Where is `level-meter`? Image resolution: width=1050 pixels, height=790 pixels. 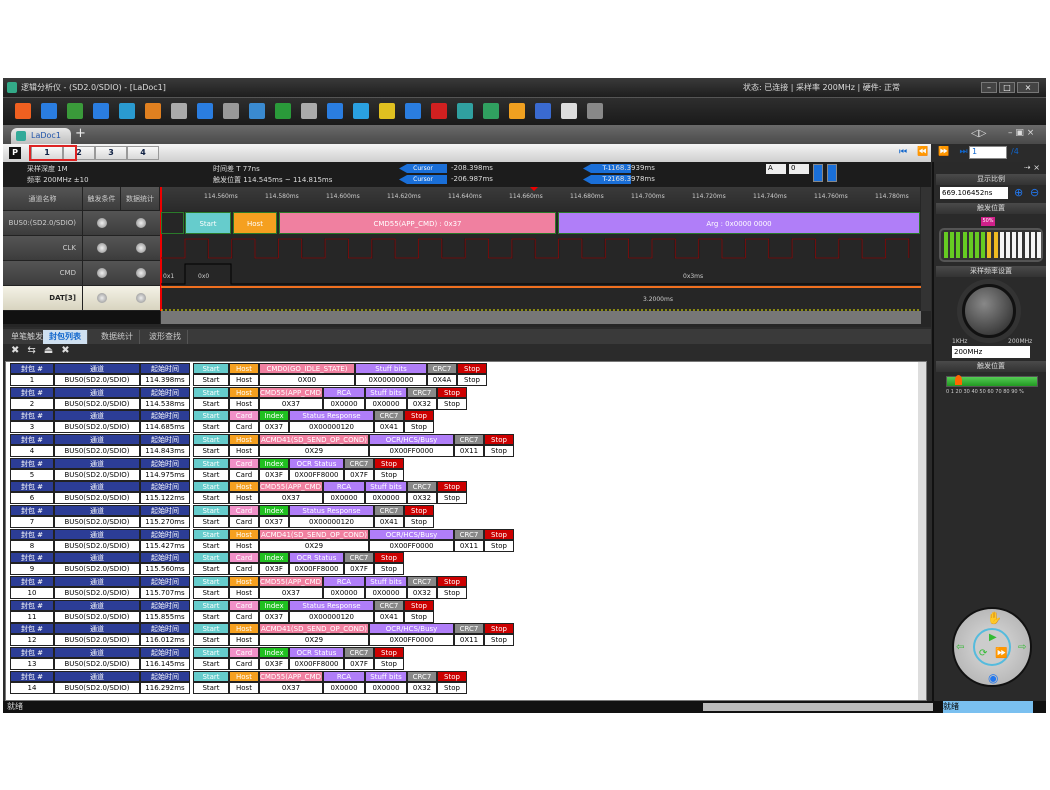 level-meter is located at coordinates (991, 245).